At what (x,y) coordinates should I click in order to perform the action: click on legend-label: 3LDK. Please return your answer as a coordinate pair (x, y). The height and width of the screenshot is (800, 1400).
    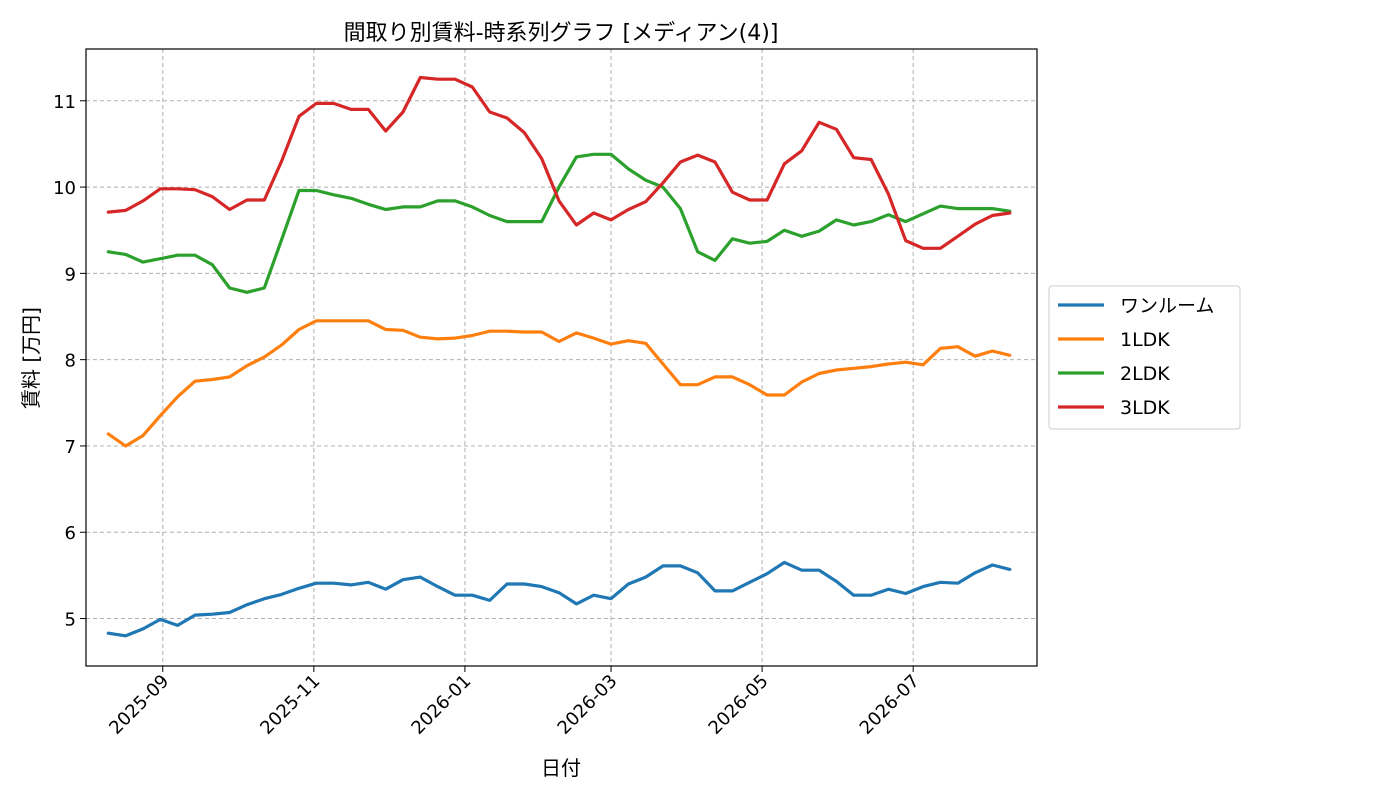
    Looking at the image, I should click on (1145, 408).